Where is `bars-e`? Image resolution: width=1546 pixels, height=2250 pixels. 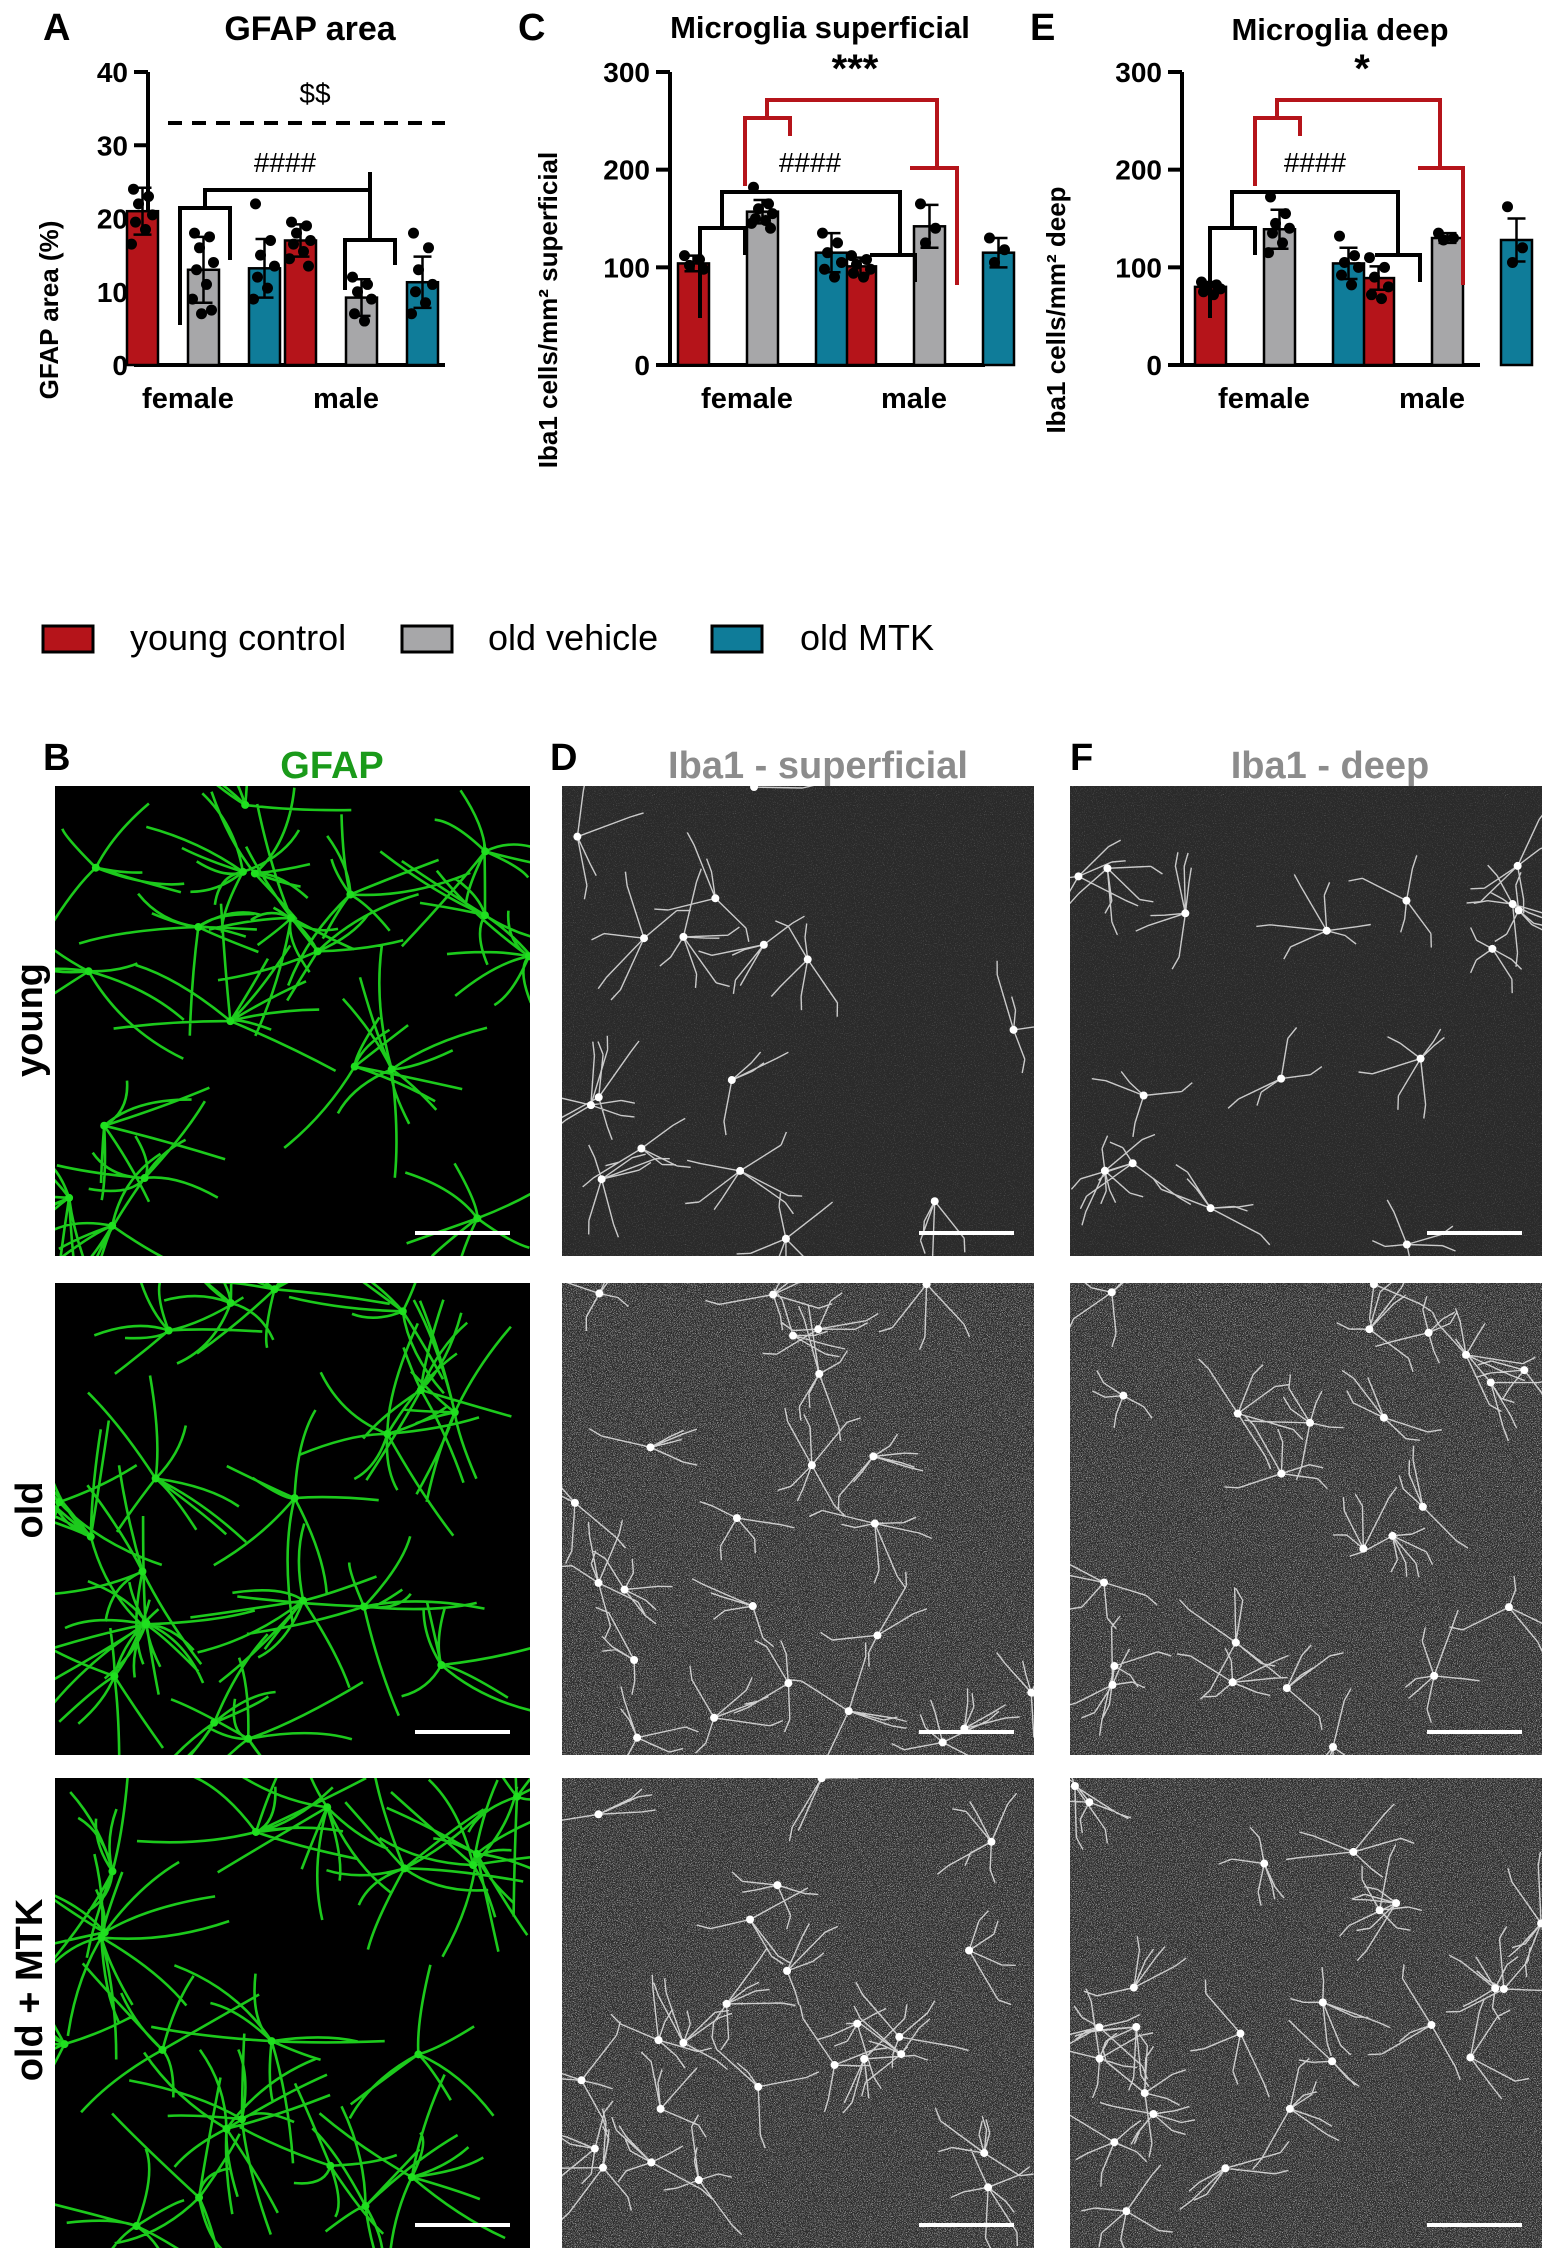
bars-e is located at coordinates (1363, 279).